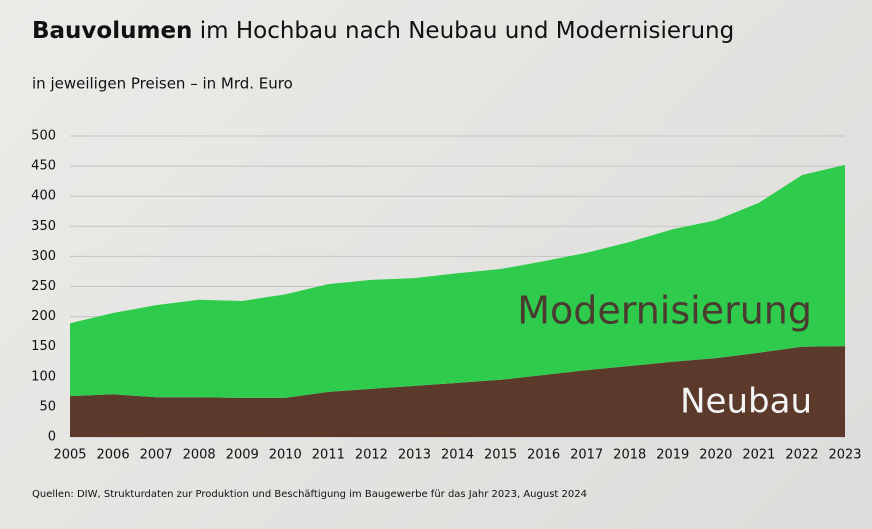 The width and height of the screenshot is (872, 529). I want to click on x-tick-label: 2007, so click(156, 455).